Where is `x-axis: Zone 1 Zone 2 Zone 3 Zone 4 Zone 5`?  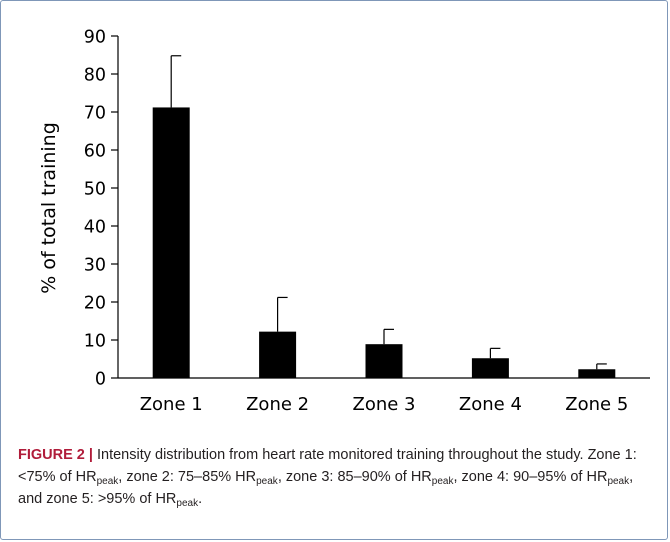 x-axis: Zone 1 Zone 2 Zone 3 Zone 4 Zone 5 is located at coordinates (384, 396).